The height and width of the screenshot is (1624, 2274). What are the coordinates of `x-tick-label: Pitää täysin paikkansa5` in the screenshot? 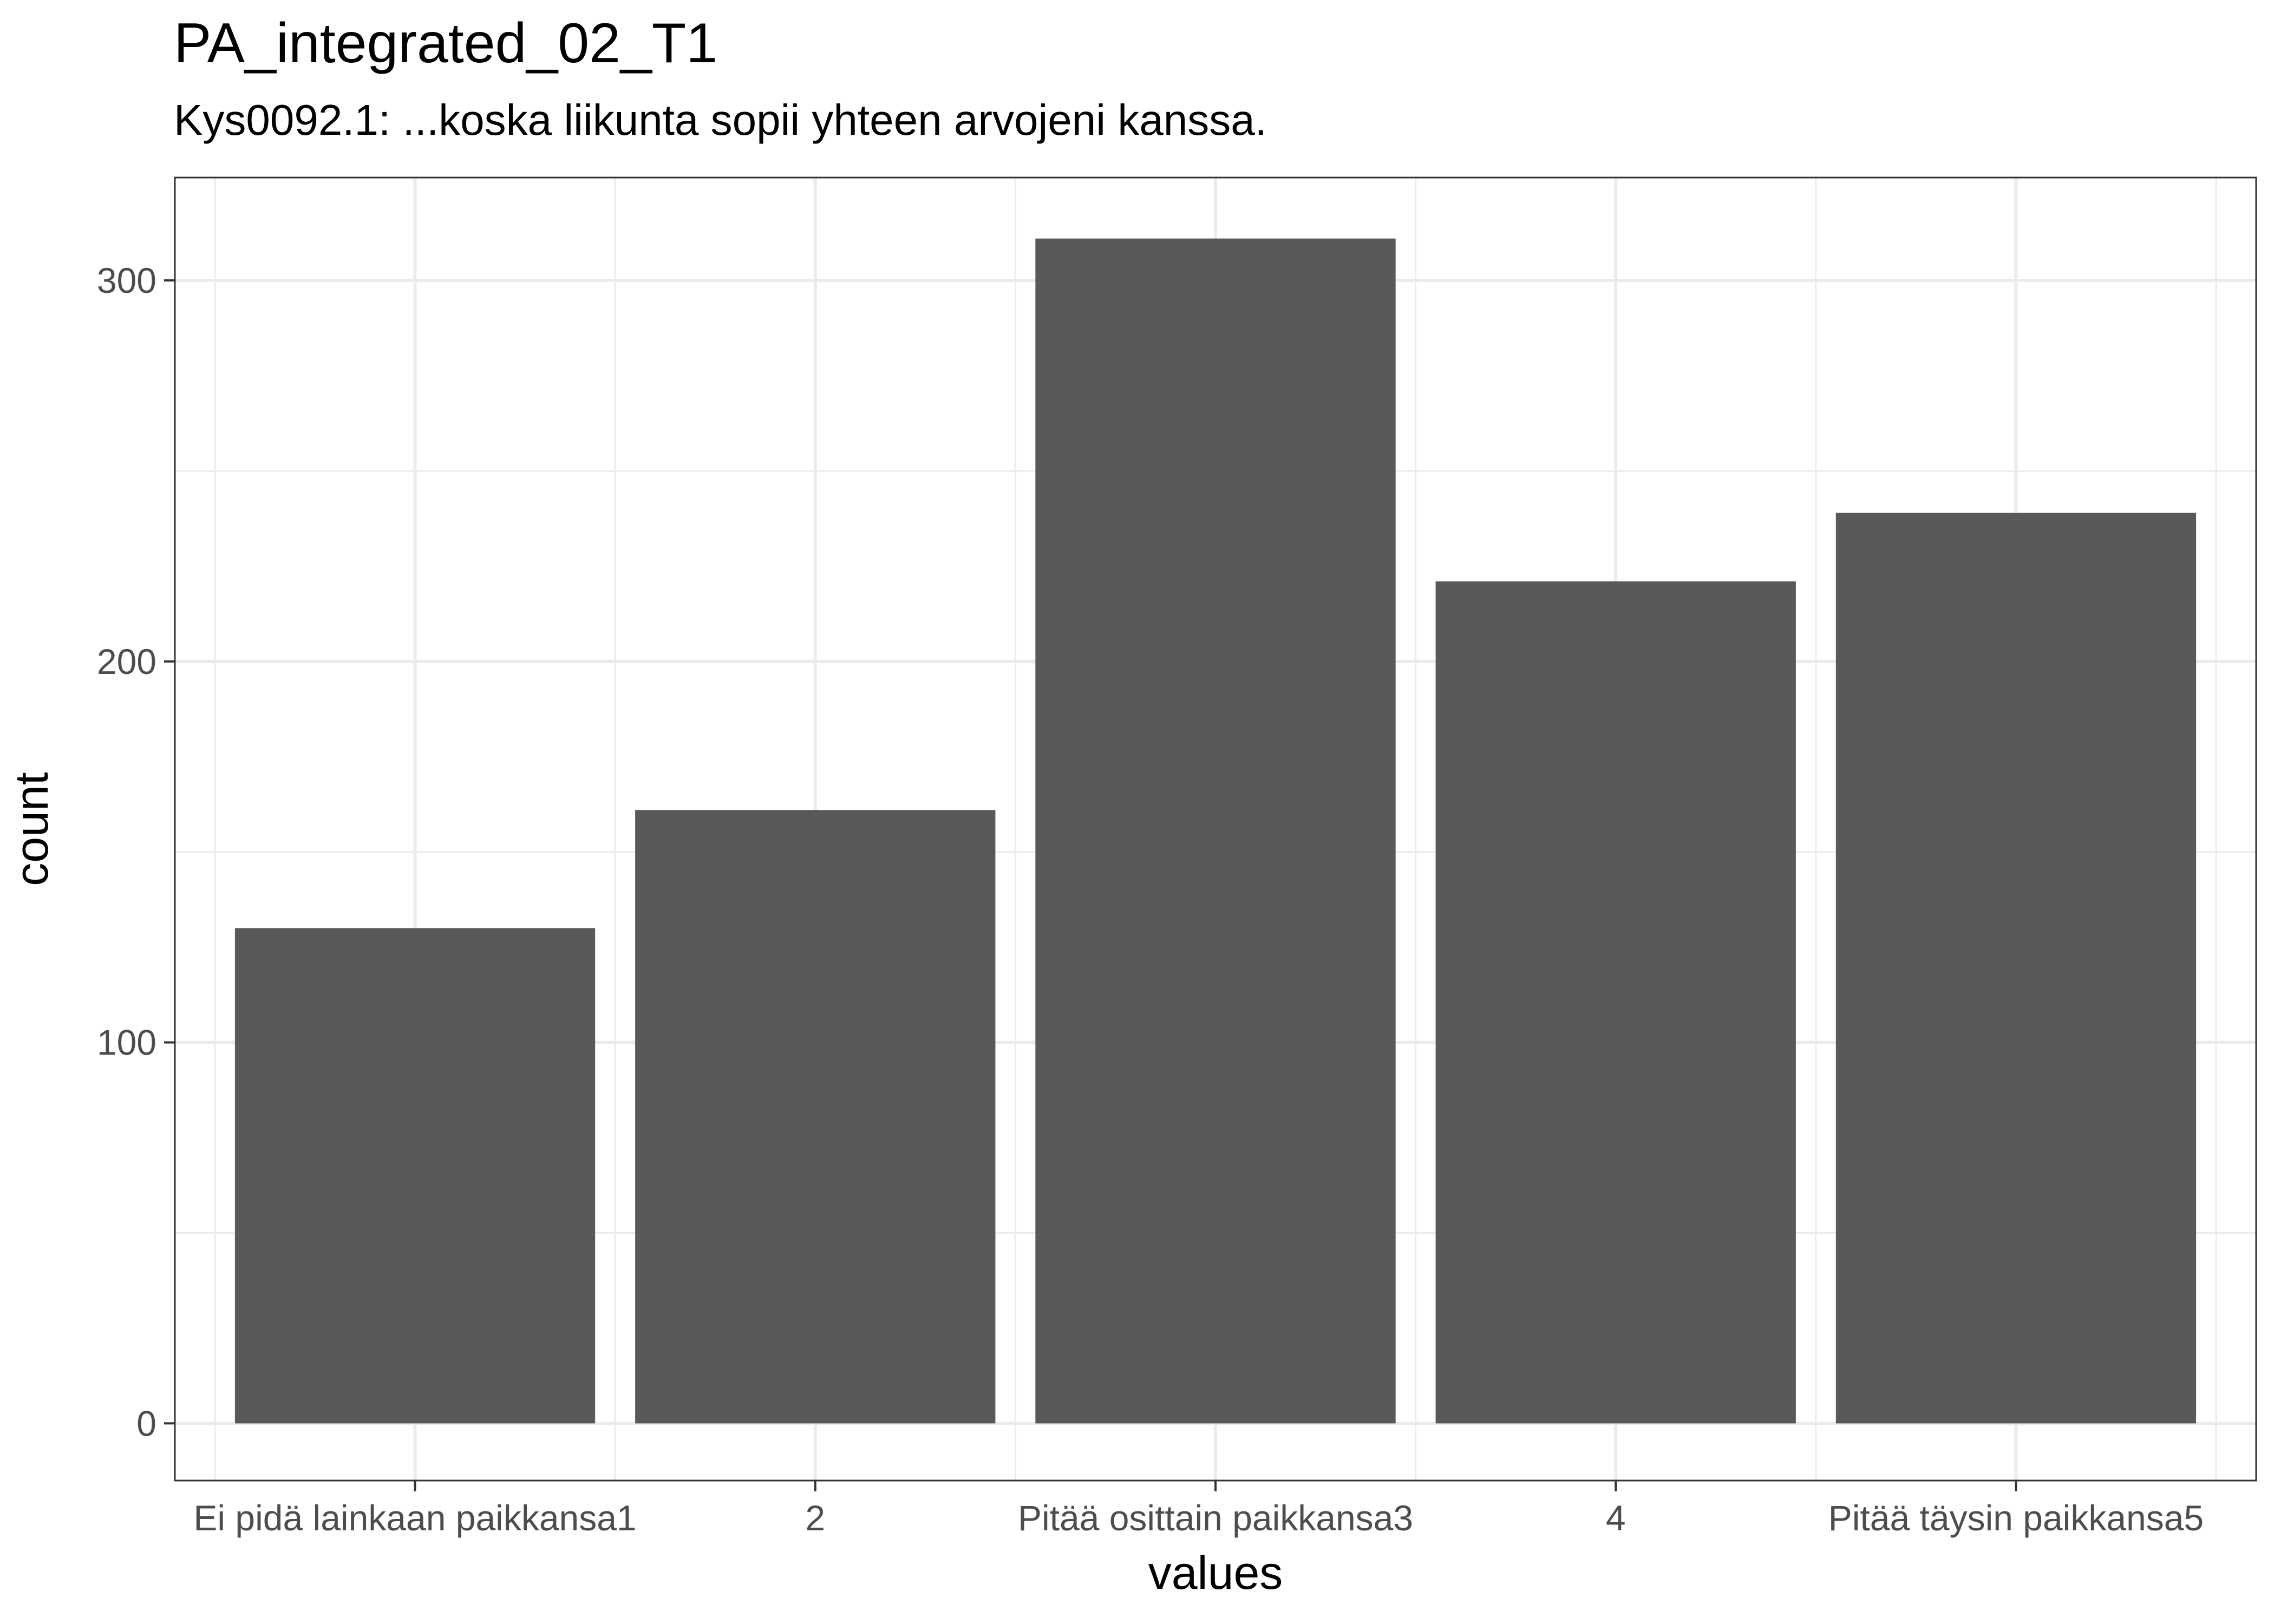 It's located at (2016, 1518).